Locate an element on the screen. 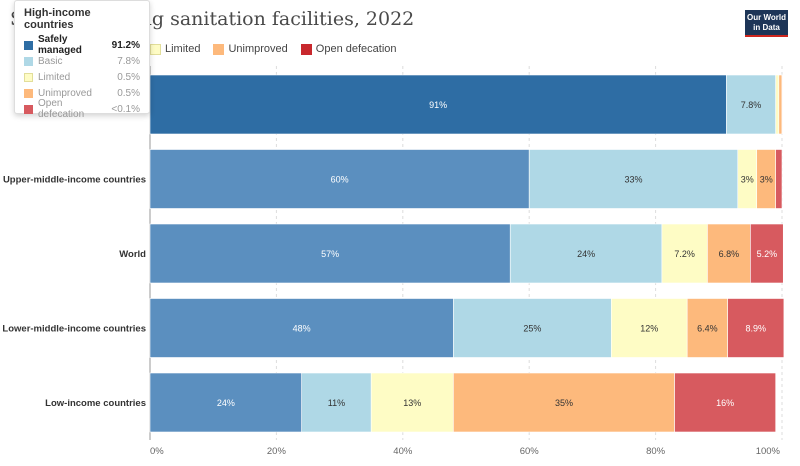  bar-label: 6.4% is located at coordinates (707, 329).